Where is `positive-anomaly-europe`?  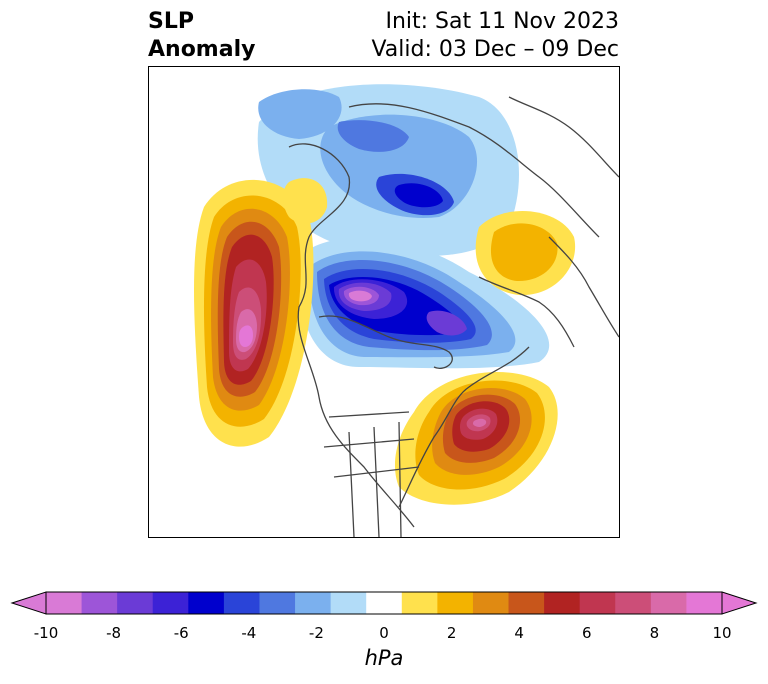 positive-anomaly-europe is located at coordinates (525, 253).